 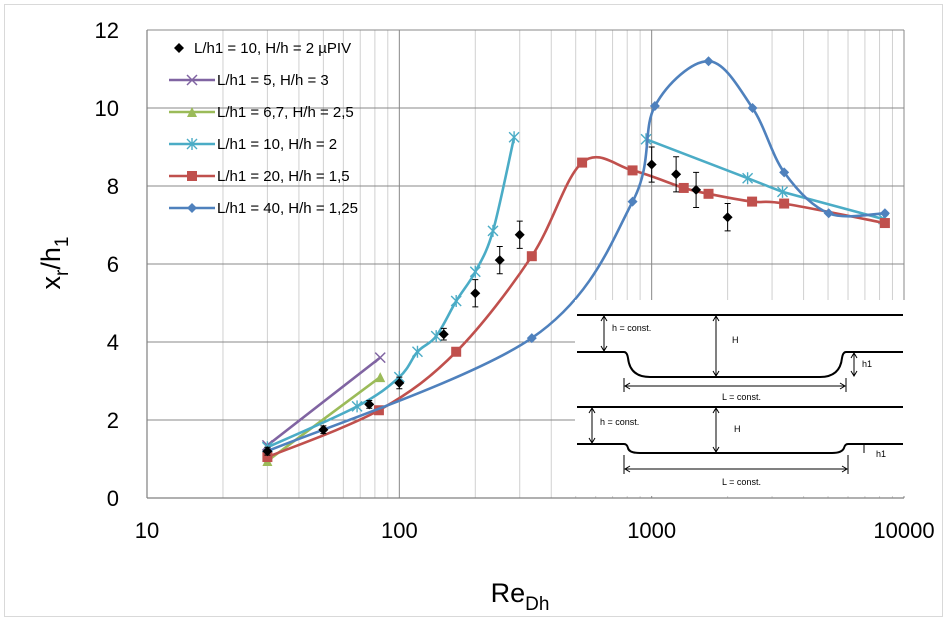 I want to click on y-tick-label: 8, so click(x=113, y=186).